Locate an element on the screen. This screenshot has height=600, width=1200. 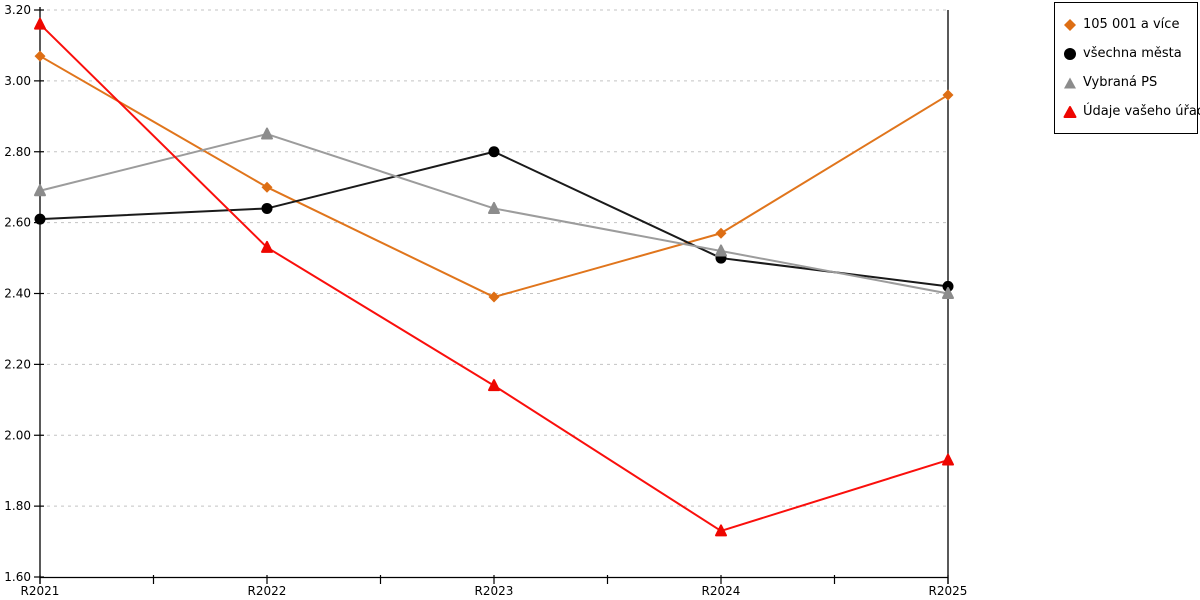
legend-label: Údaje vašeho úřadu is located at coordinates (1141, 111).